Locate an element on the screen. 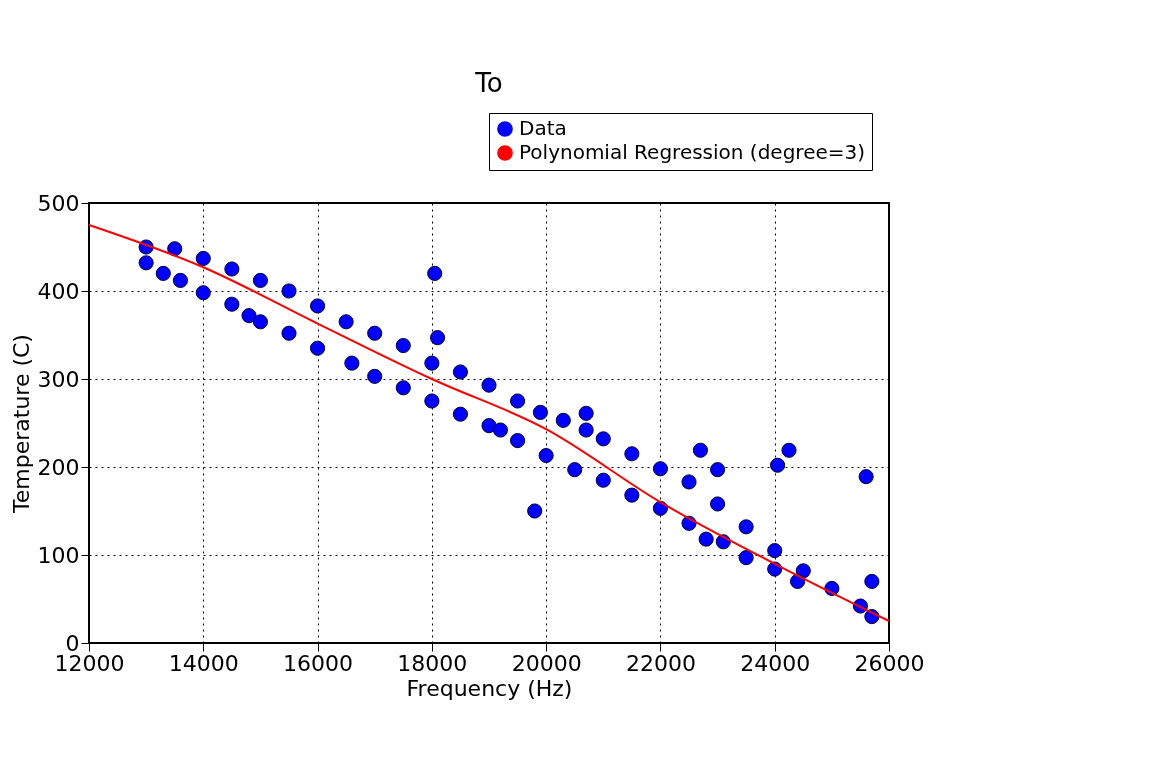 This screenshot has width=1164, height=769. x-tick-label: 14000 is located at coordinates (203, 663).